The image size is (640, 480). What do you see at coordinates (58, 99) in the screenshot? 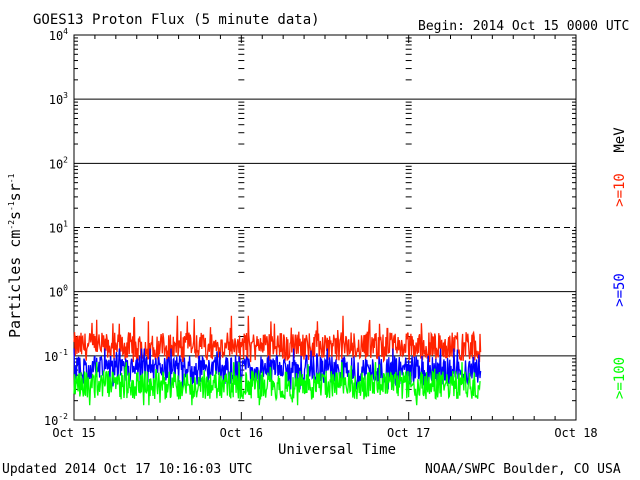
I see `y-tick-label: 10³` at bounding box center [58, 99].